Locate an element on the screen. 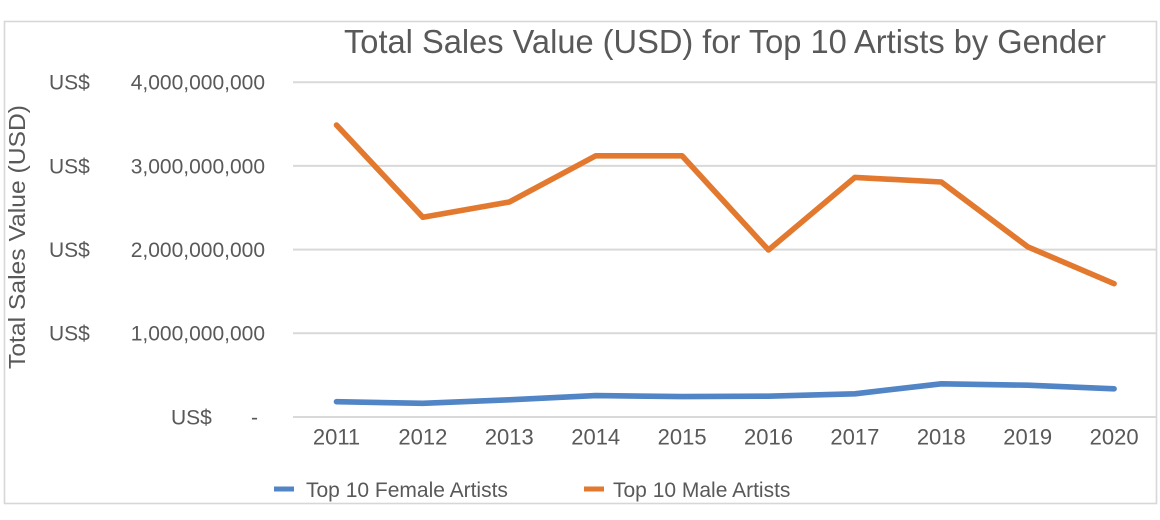 The image size is (1160, 520). svg-text: 2,000,000,000 is located at coordinates (198, 250).